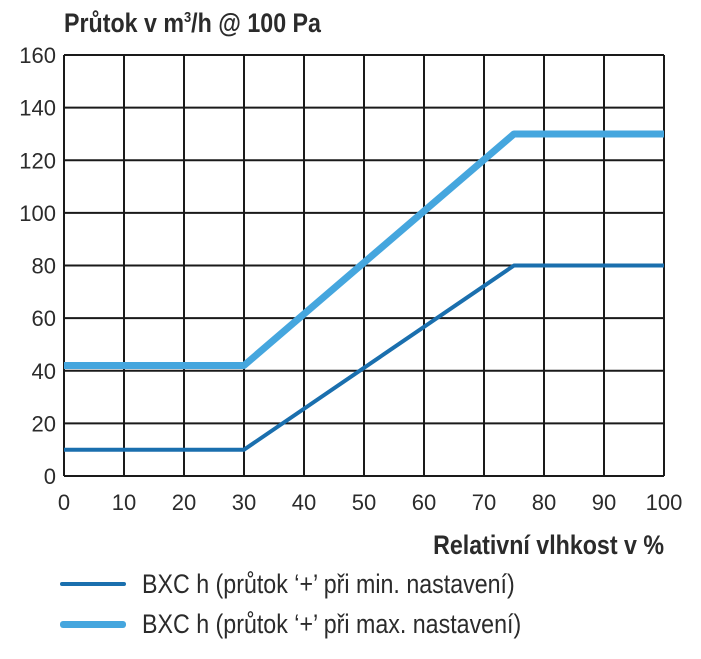 Image resolution: width=701 pixels, height=659 pixels. Describe the element at coordinates (44, 423) in the screenshot. I see `y-tick-label: 20` at that location.